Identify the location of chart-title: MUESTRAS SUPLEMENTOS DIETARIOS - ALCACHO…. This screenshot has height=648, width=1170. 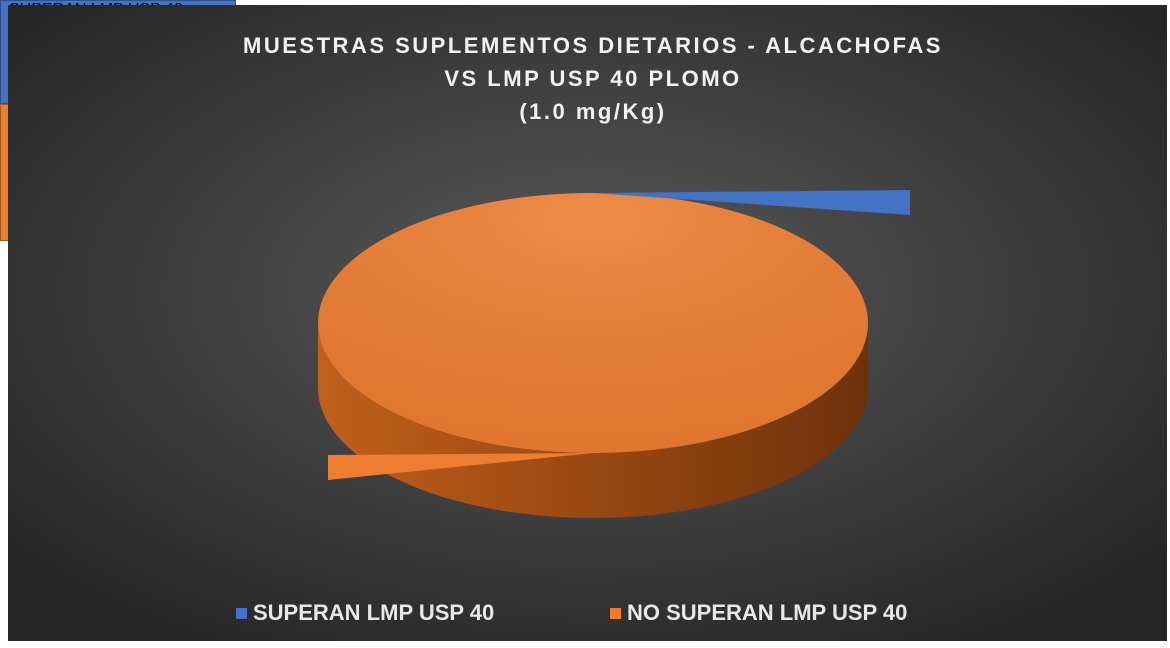
(593, 45).